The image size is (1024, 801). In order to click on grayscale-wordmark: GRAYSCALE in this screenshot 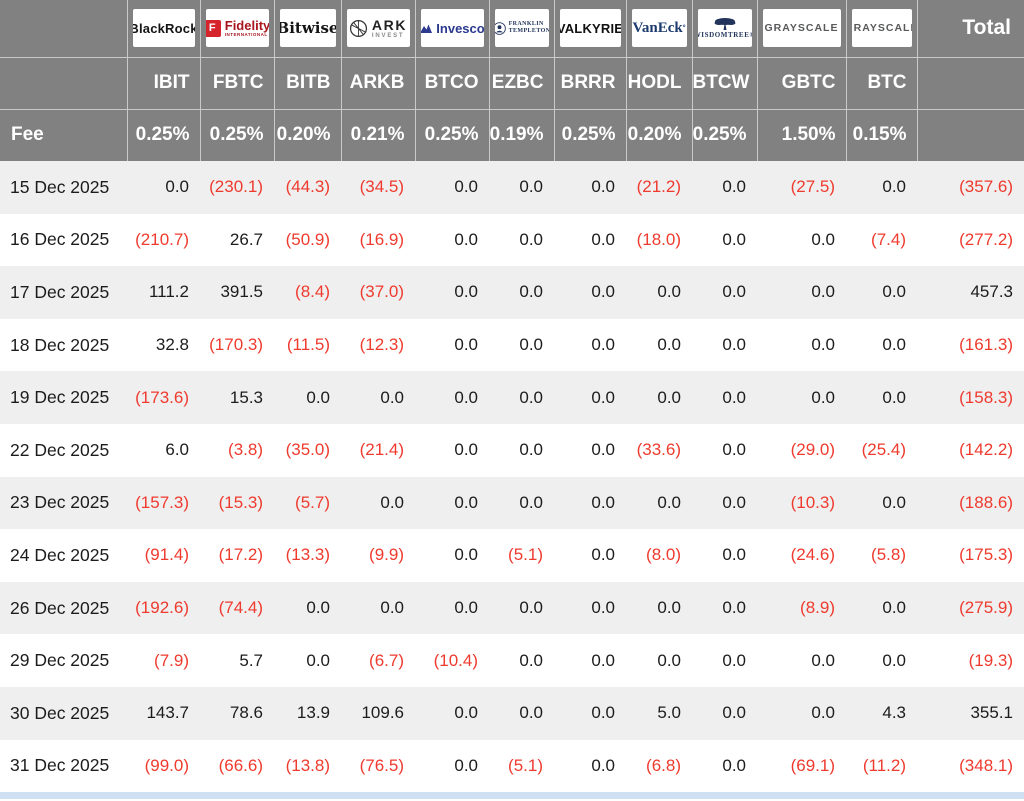, I will do `click(801, 28)`.